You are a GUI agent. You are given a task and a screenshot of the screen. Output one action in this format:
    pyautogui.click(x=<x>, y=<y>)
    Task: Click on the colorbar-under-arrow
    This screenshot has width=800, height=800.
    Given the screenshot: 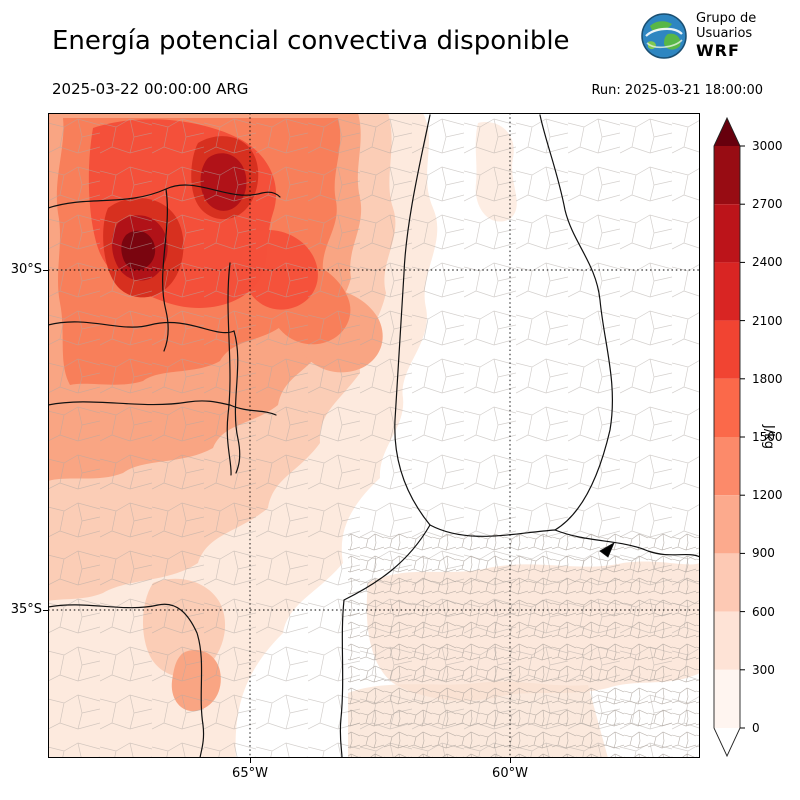 What is the action you would take?
    pyautogui.click(x=727, y=742)
    